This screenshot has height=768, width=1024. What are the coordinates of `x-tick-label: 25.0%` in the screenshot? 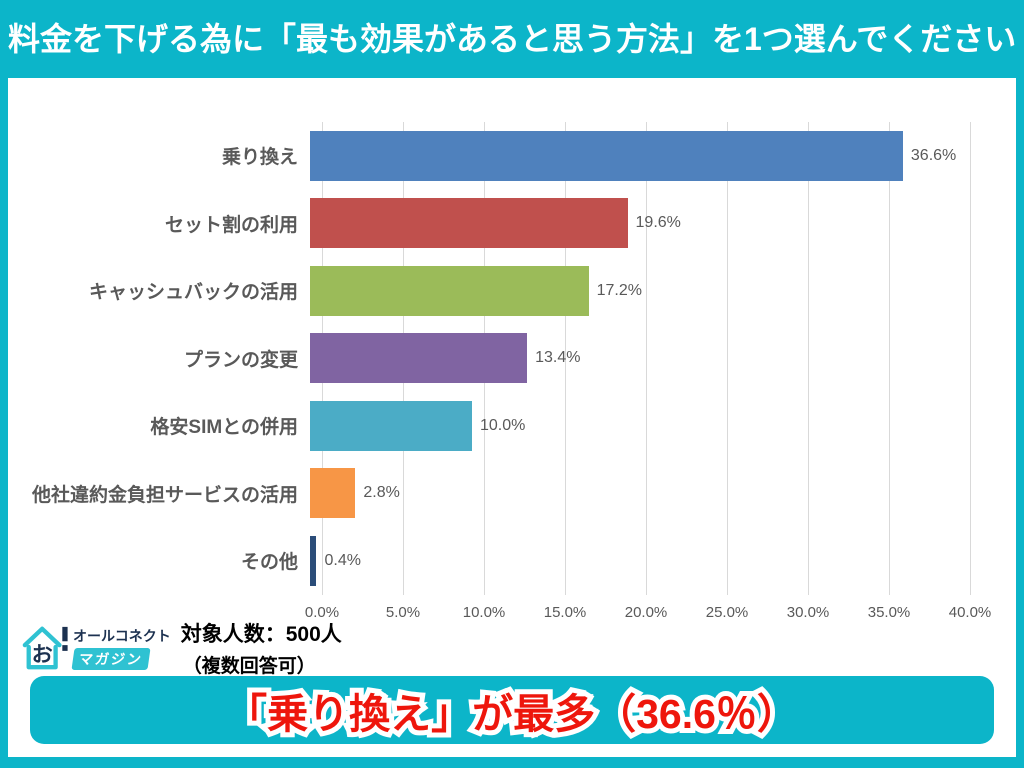 It's located at (727, 612).